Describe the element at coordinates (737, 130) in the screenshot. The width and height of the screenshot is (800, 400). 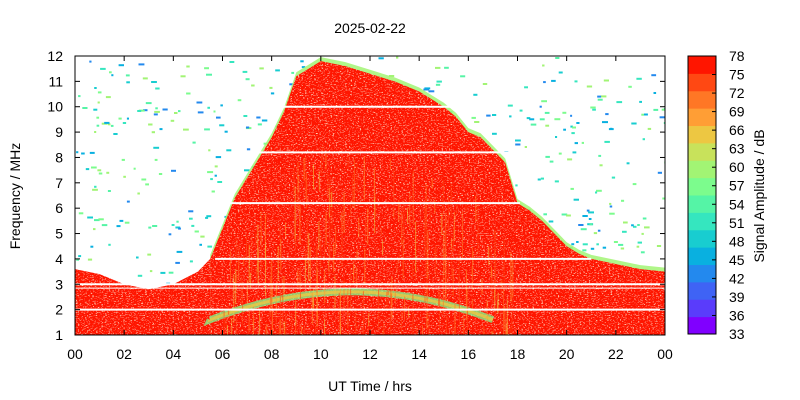
I see `colorbar-tick-label: 66` at that location.